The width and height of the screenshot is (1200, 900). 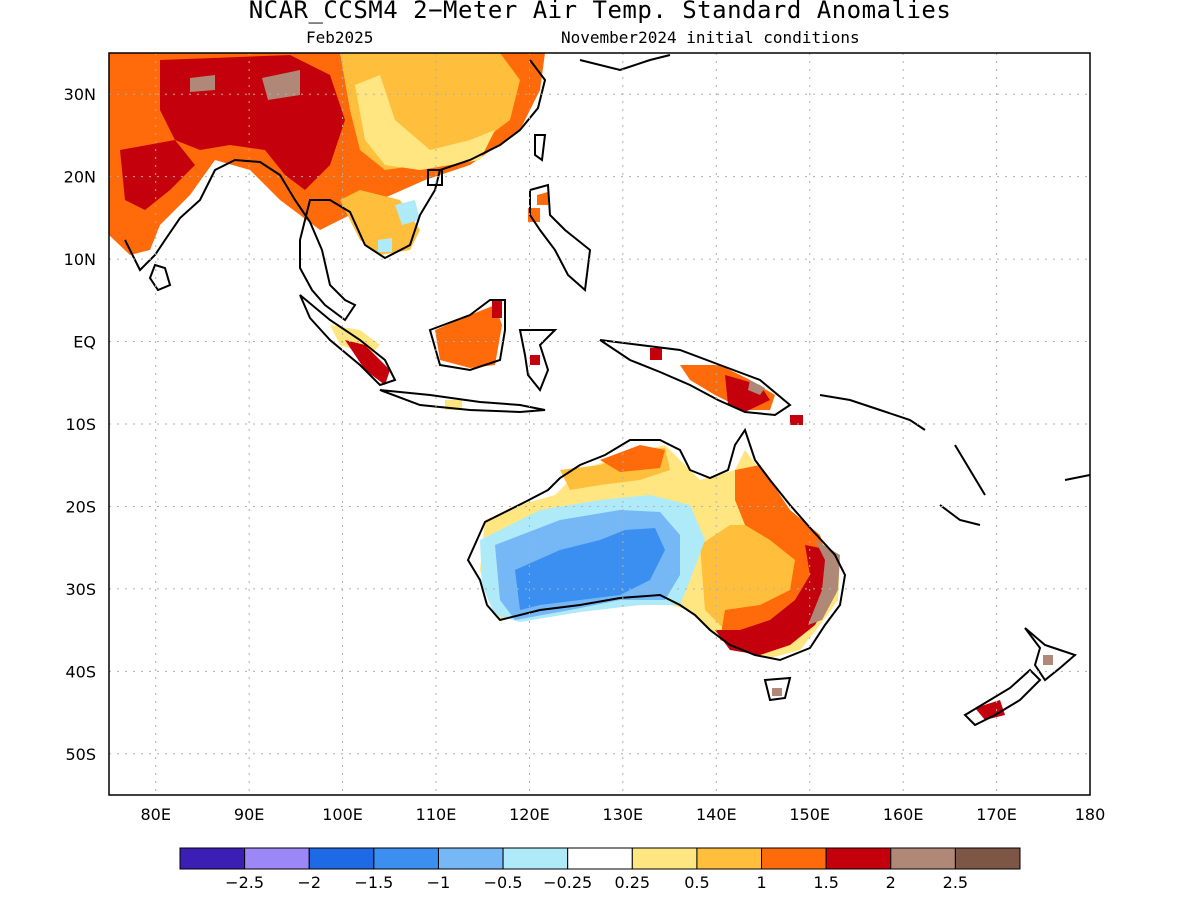 I want to click on australia-anomaly-brown, so click(x=824, y=582).